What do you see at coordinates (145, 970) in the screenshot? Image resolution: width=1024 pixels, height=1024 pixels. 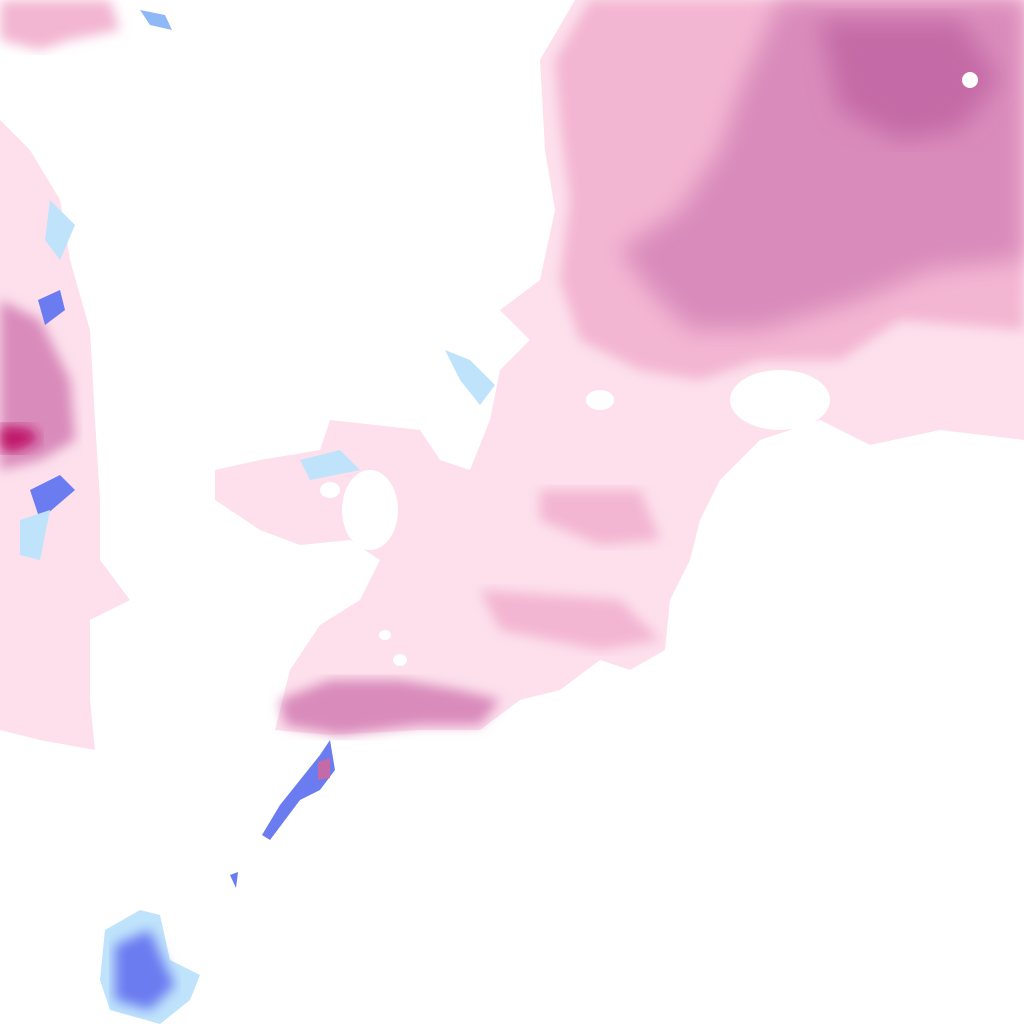 I see `rain-area-southwest-heavy` at bounding box center [145, 970].